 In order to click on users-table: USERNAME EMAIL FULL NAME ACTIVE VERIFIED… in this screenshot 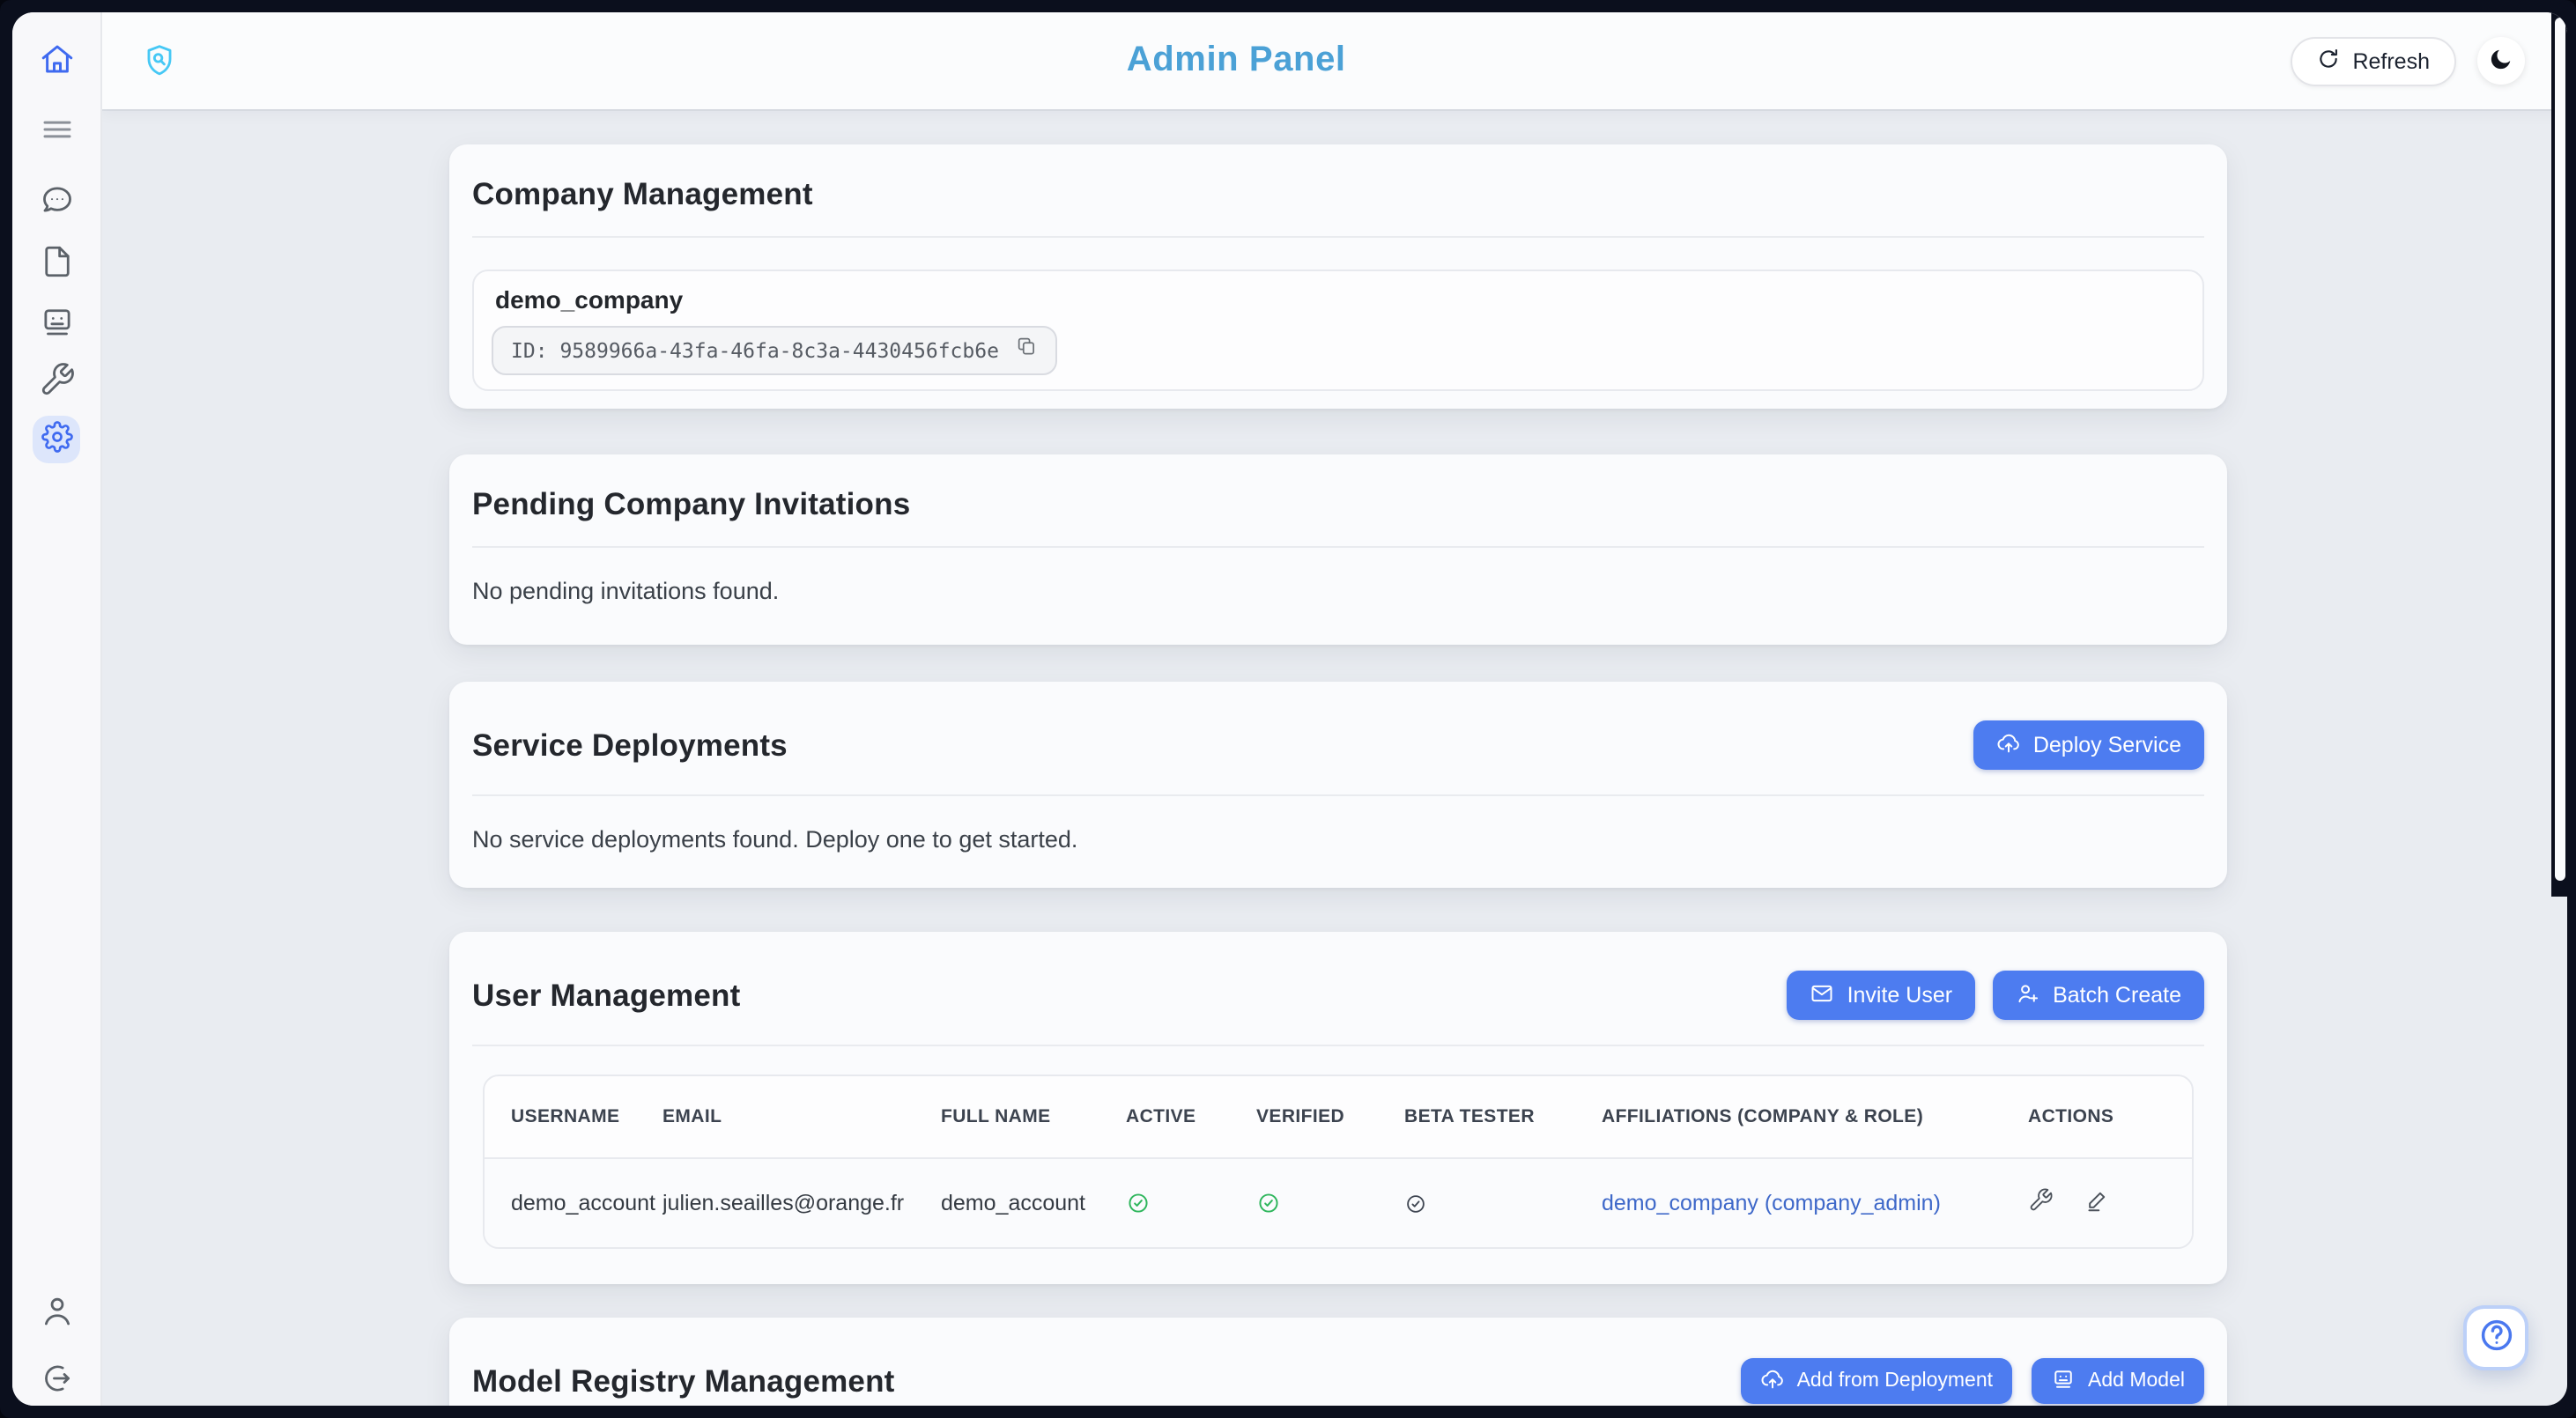, I will do `click(1338, 1162)`.